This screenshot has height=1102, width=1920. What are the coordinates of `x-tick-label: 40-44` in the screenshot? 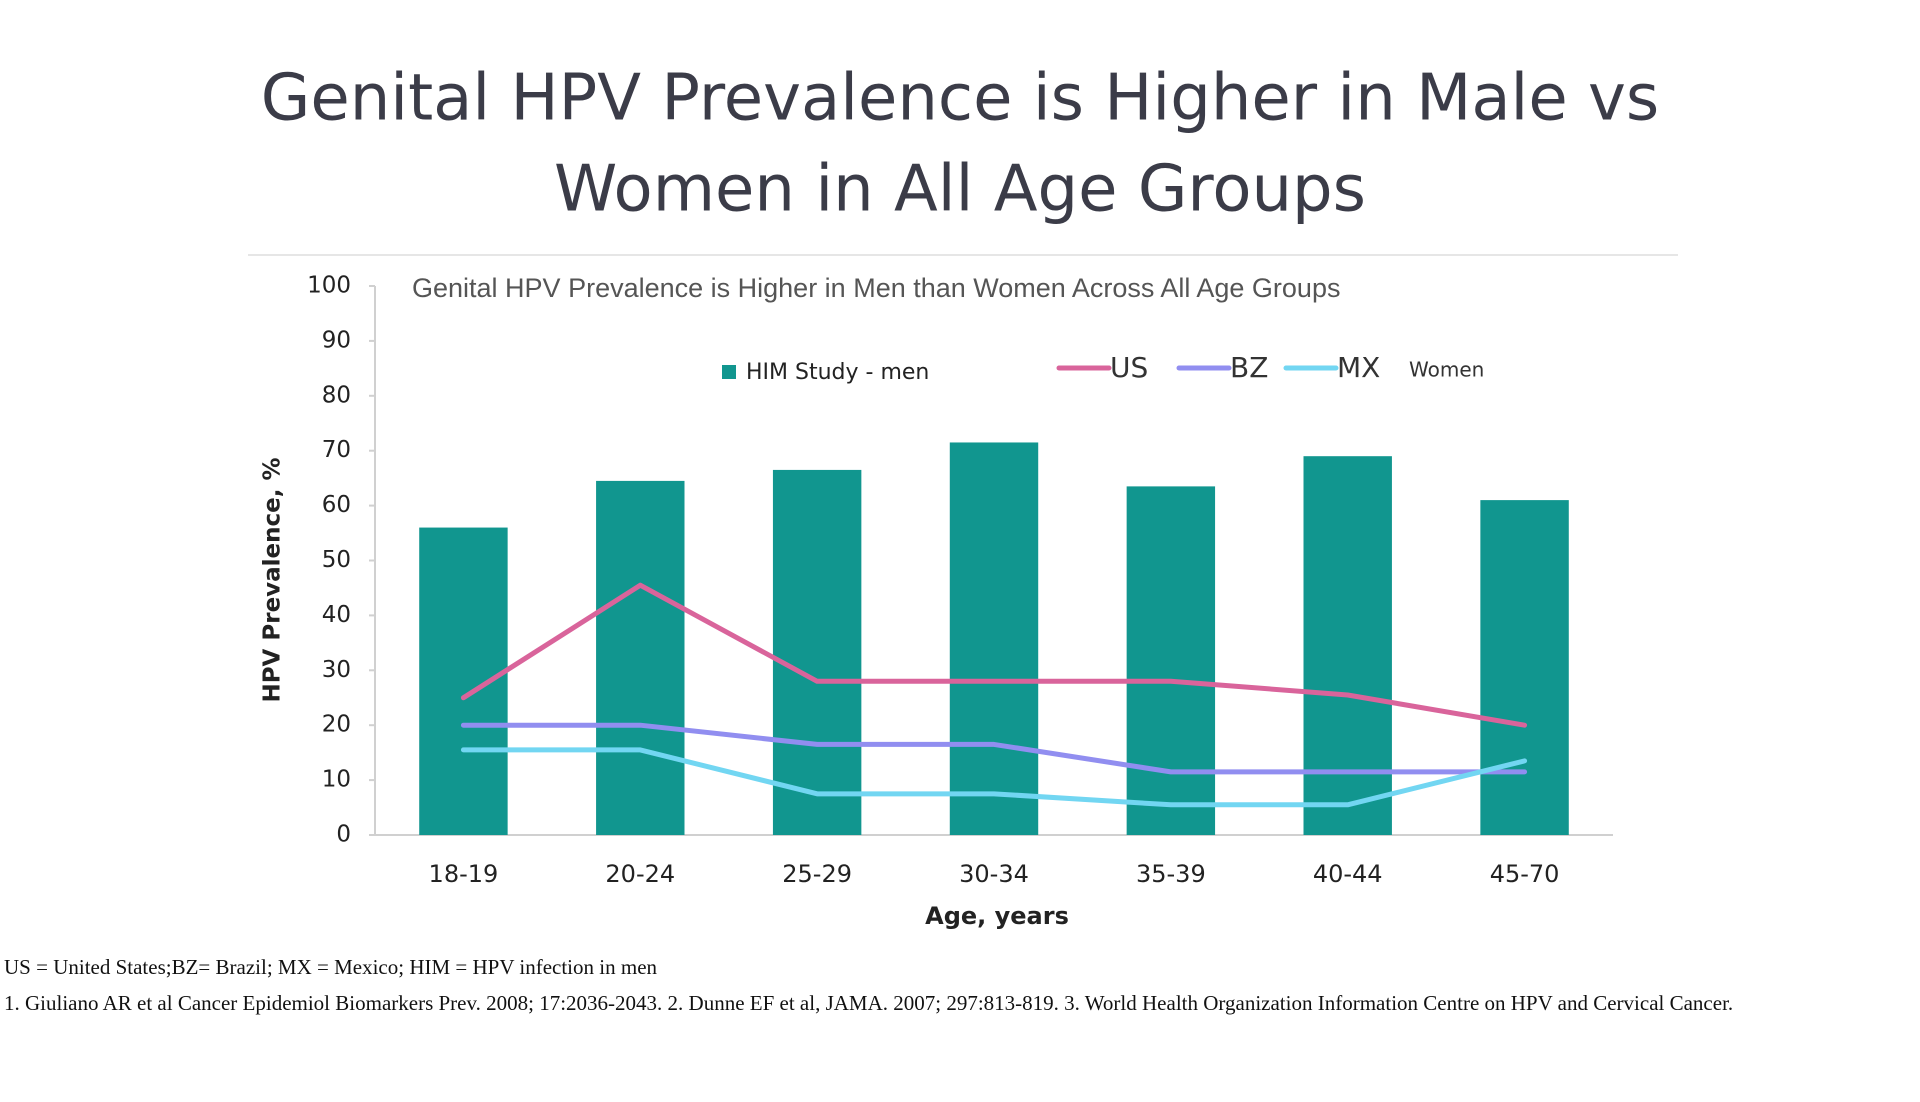 It's located at (1348, 874).